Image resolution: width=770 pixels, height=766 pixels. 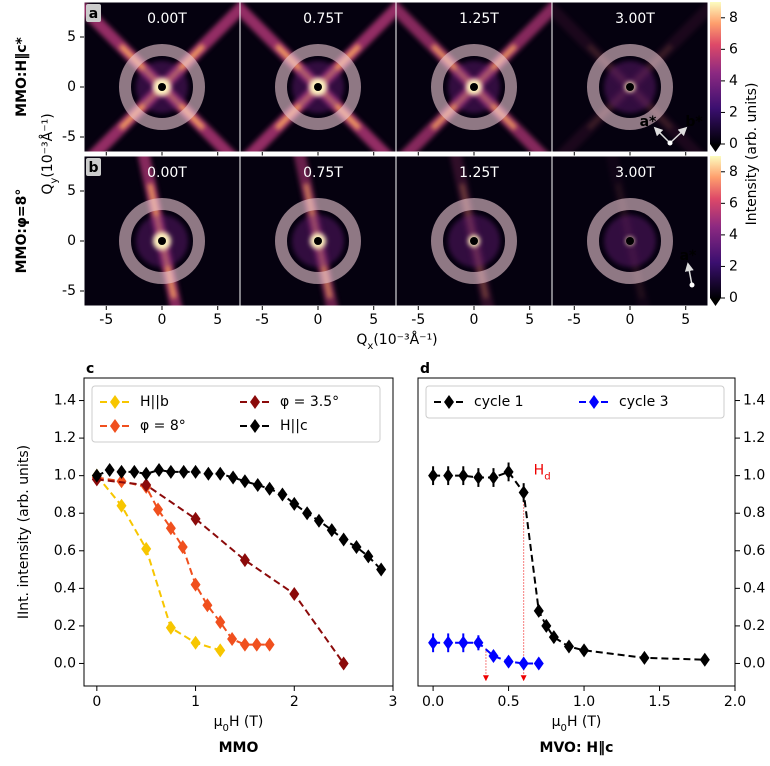 What do you see at coordinates (547, 476) in the screenshot?
I see `annotation-sub: d` at bounding box center [547, 476].